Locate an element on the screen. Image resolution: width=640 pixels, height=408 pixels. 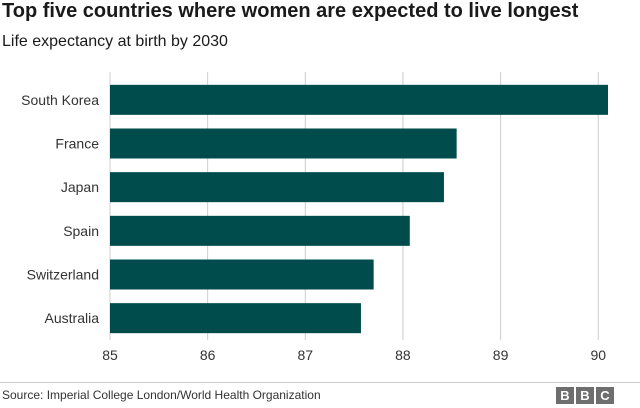
footer-divider is located at coordinates (320, 382).